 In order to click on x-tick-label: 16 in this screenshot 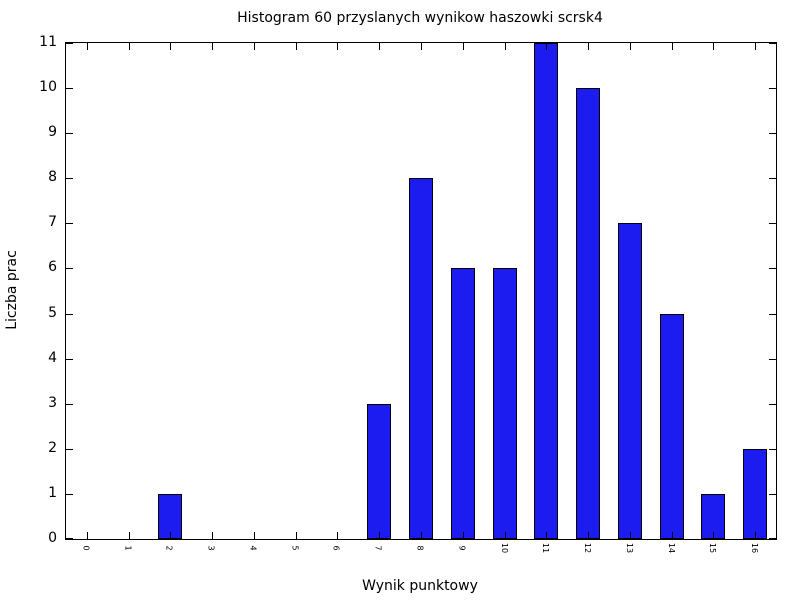, I will do `click(754, 548)`.